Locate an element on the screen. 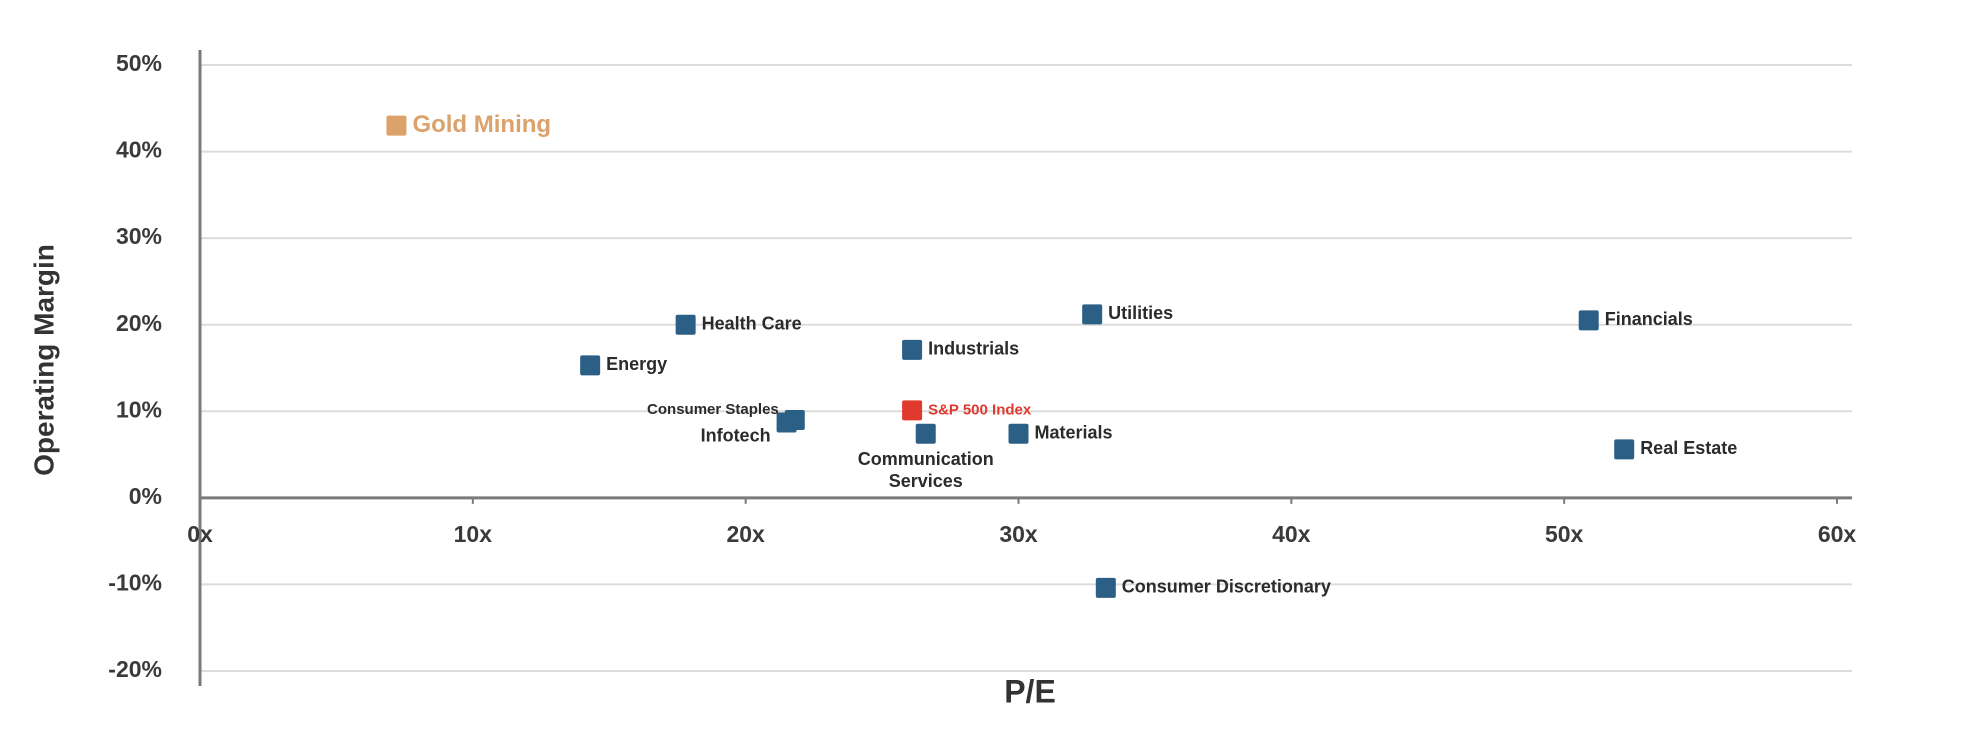 Image resolution: width=1962 pixels, height=731 pixels. y-tick-label: -10% is located at coordinates (135, 583).